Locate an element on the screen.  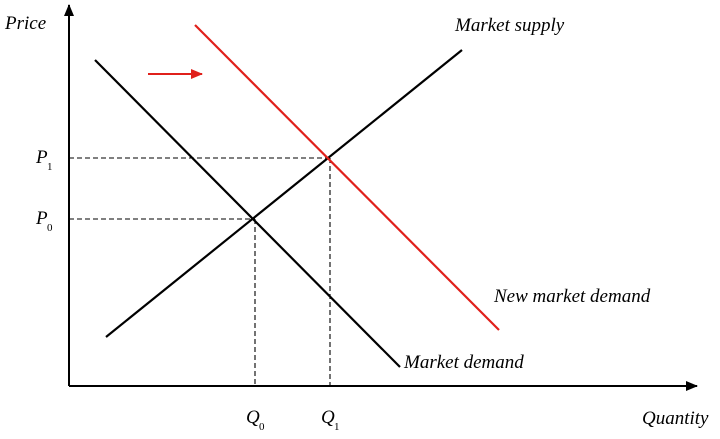
q0-tick-letter: Q is located at coordinates (253, 417).